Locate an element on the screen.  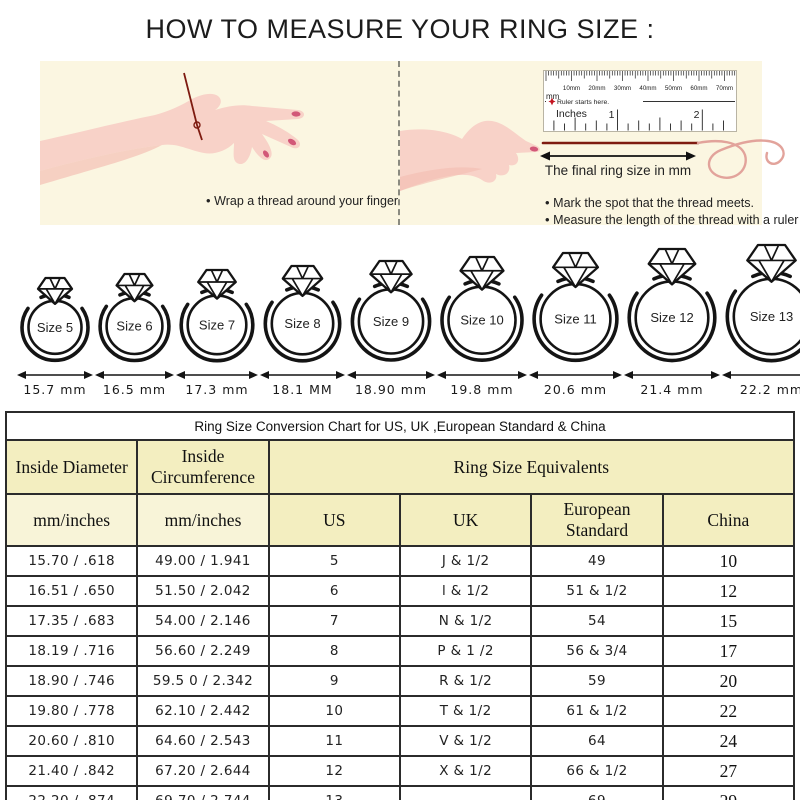
table-cell: 54 is located at coordinates (597, 621).